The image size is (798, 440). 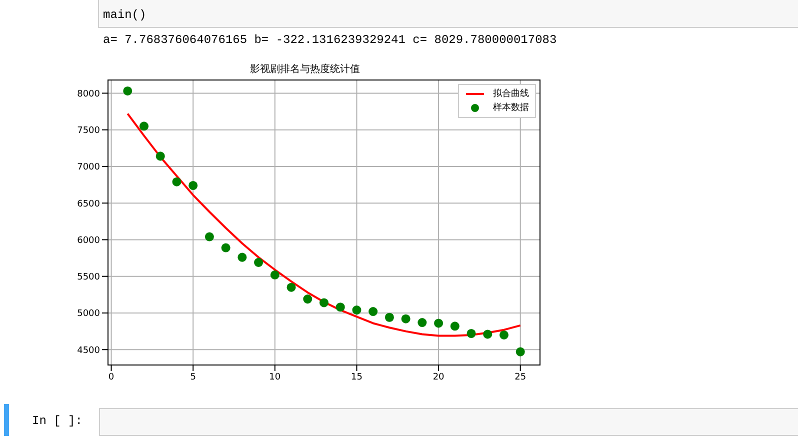 What do you see at coordinates (520, 377) in the screenshot?
I see `x-tick-label: 25` at bounding box center [520, 377].